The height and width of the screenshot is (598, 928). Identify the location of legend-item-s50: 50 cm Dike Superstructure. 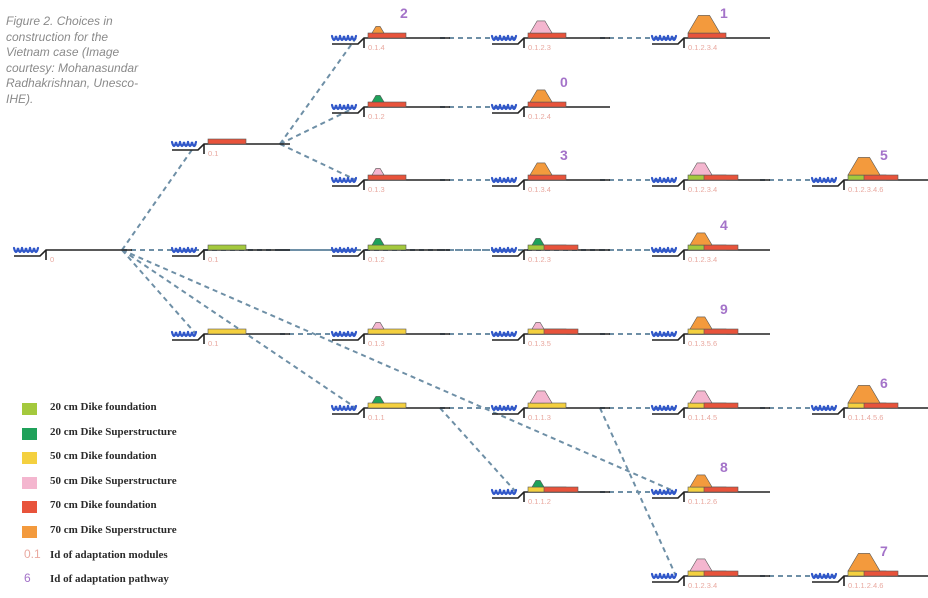
(137, 486).